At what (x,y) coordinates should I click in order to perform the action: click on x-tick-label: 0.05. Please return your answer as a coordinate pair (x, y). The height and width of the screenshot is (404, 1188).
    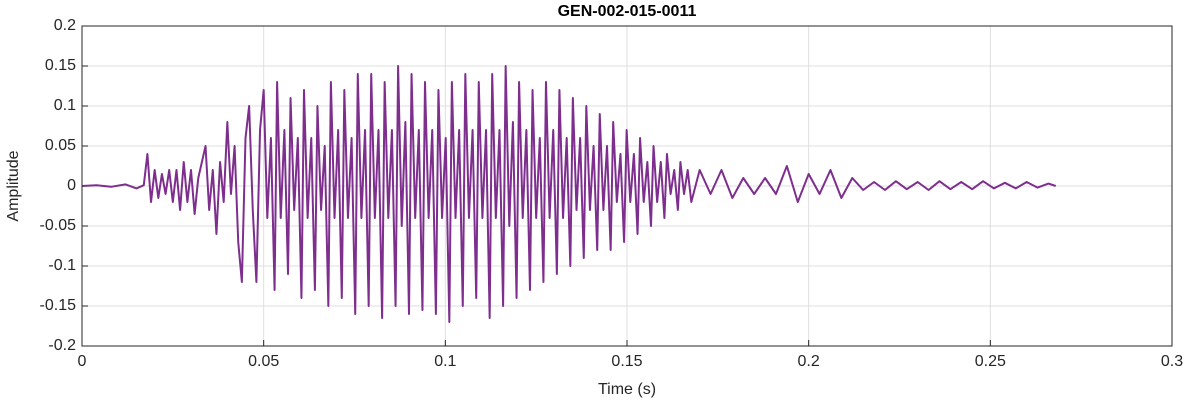
    Looking at the image, I should click on (263, 361).